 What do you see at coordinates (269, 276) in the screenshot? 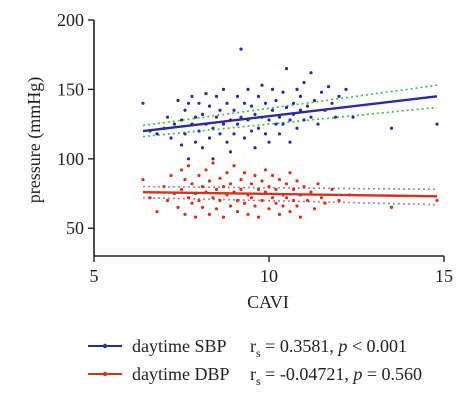
I see `x-tick-label: 10` at bounding box center [269, 276].